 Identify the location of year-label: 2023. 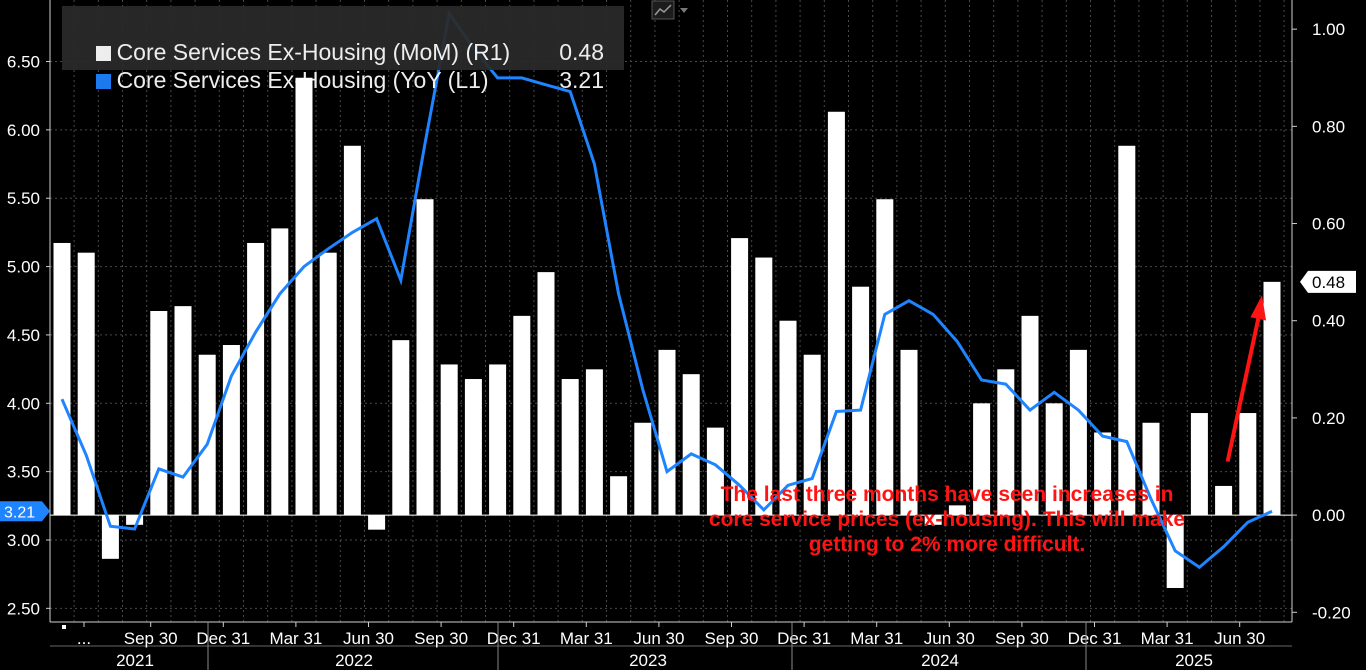
(648, 660).